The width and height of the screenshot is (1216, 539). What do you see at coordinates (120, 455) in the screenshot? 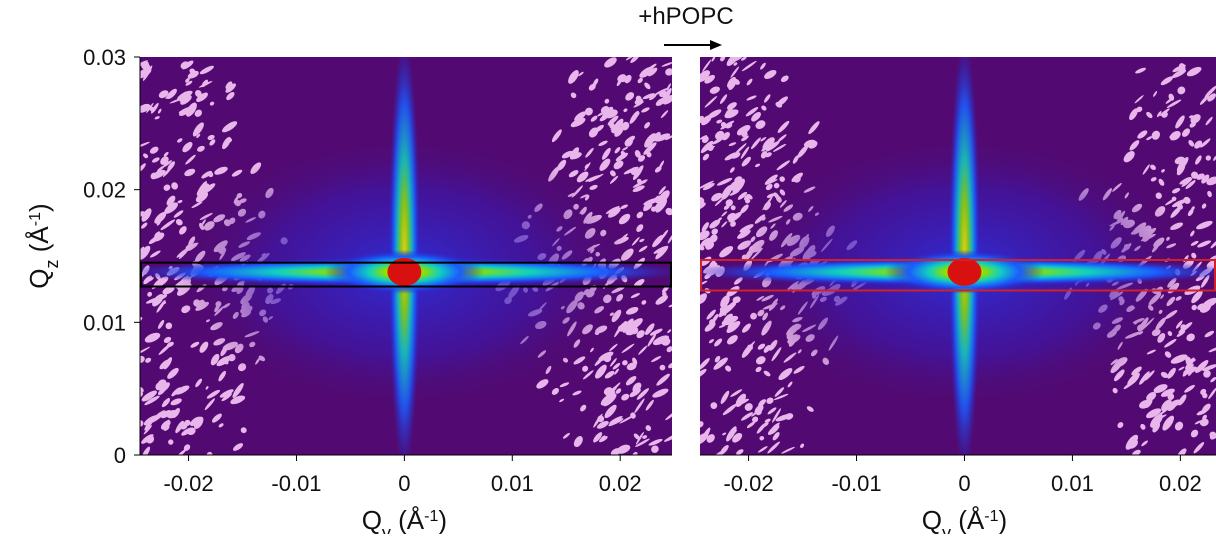
I see `y-tick-label: 0` at bounding box center [120, 455].